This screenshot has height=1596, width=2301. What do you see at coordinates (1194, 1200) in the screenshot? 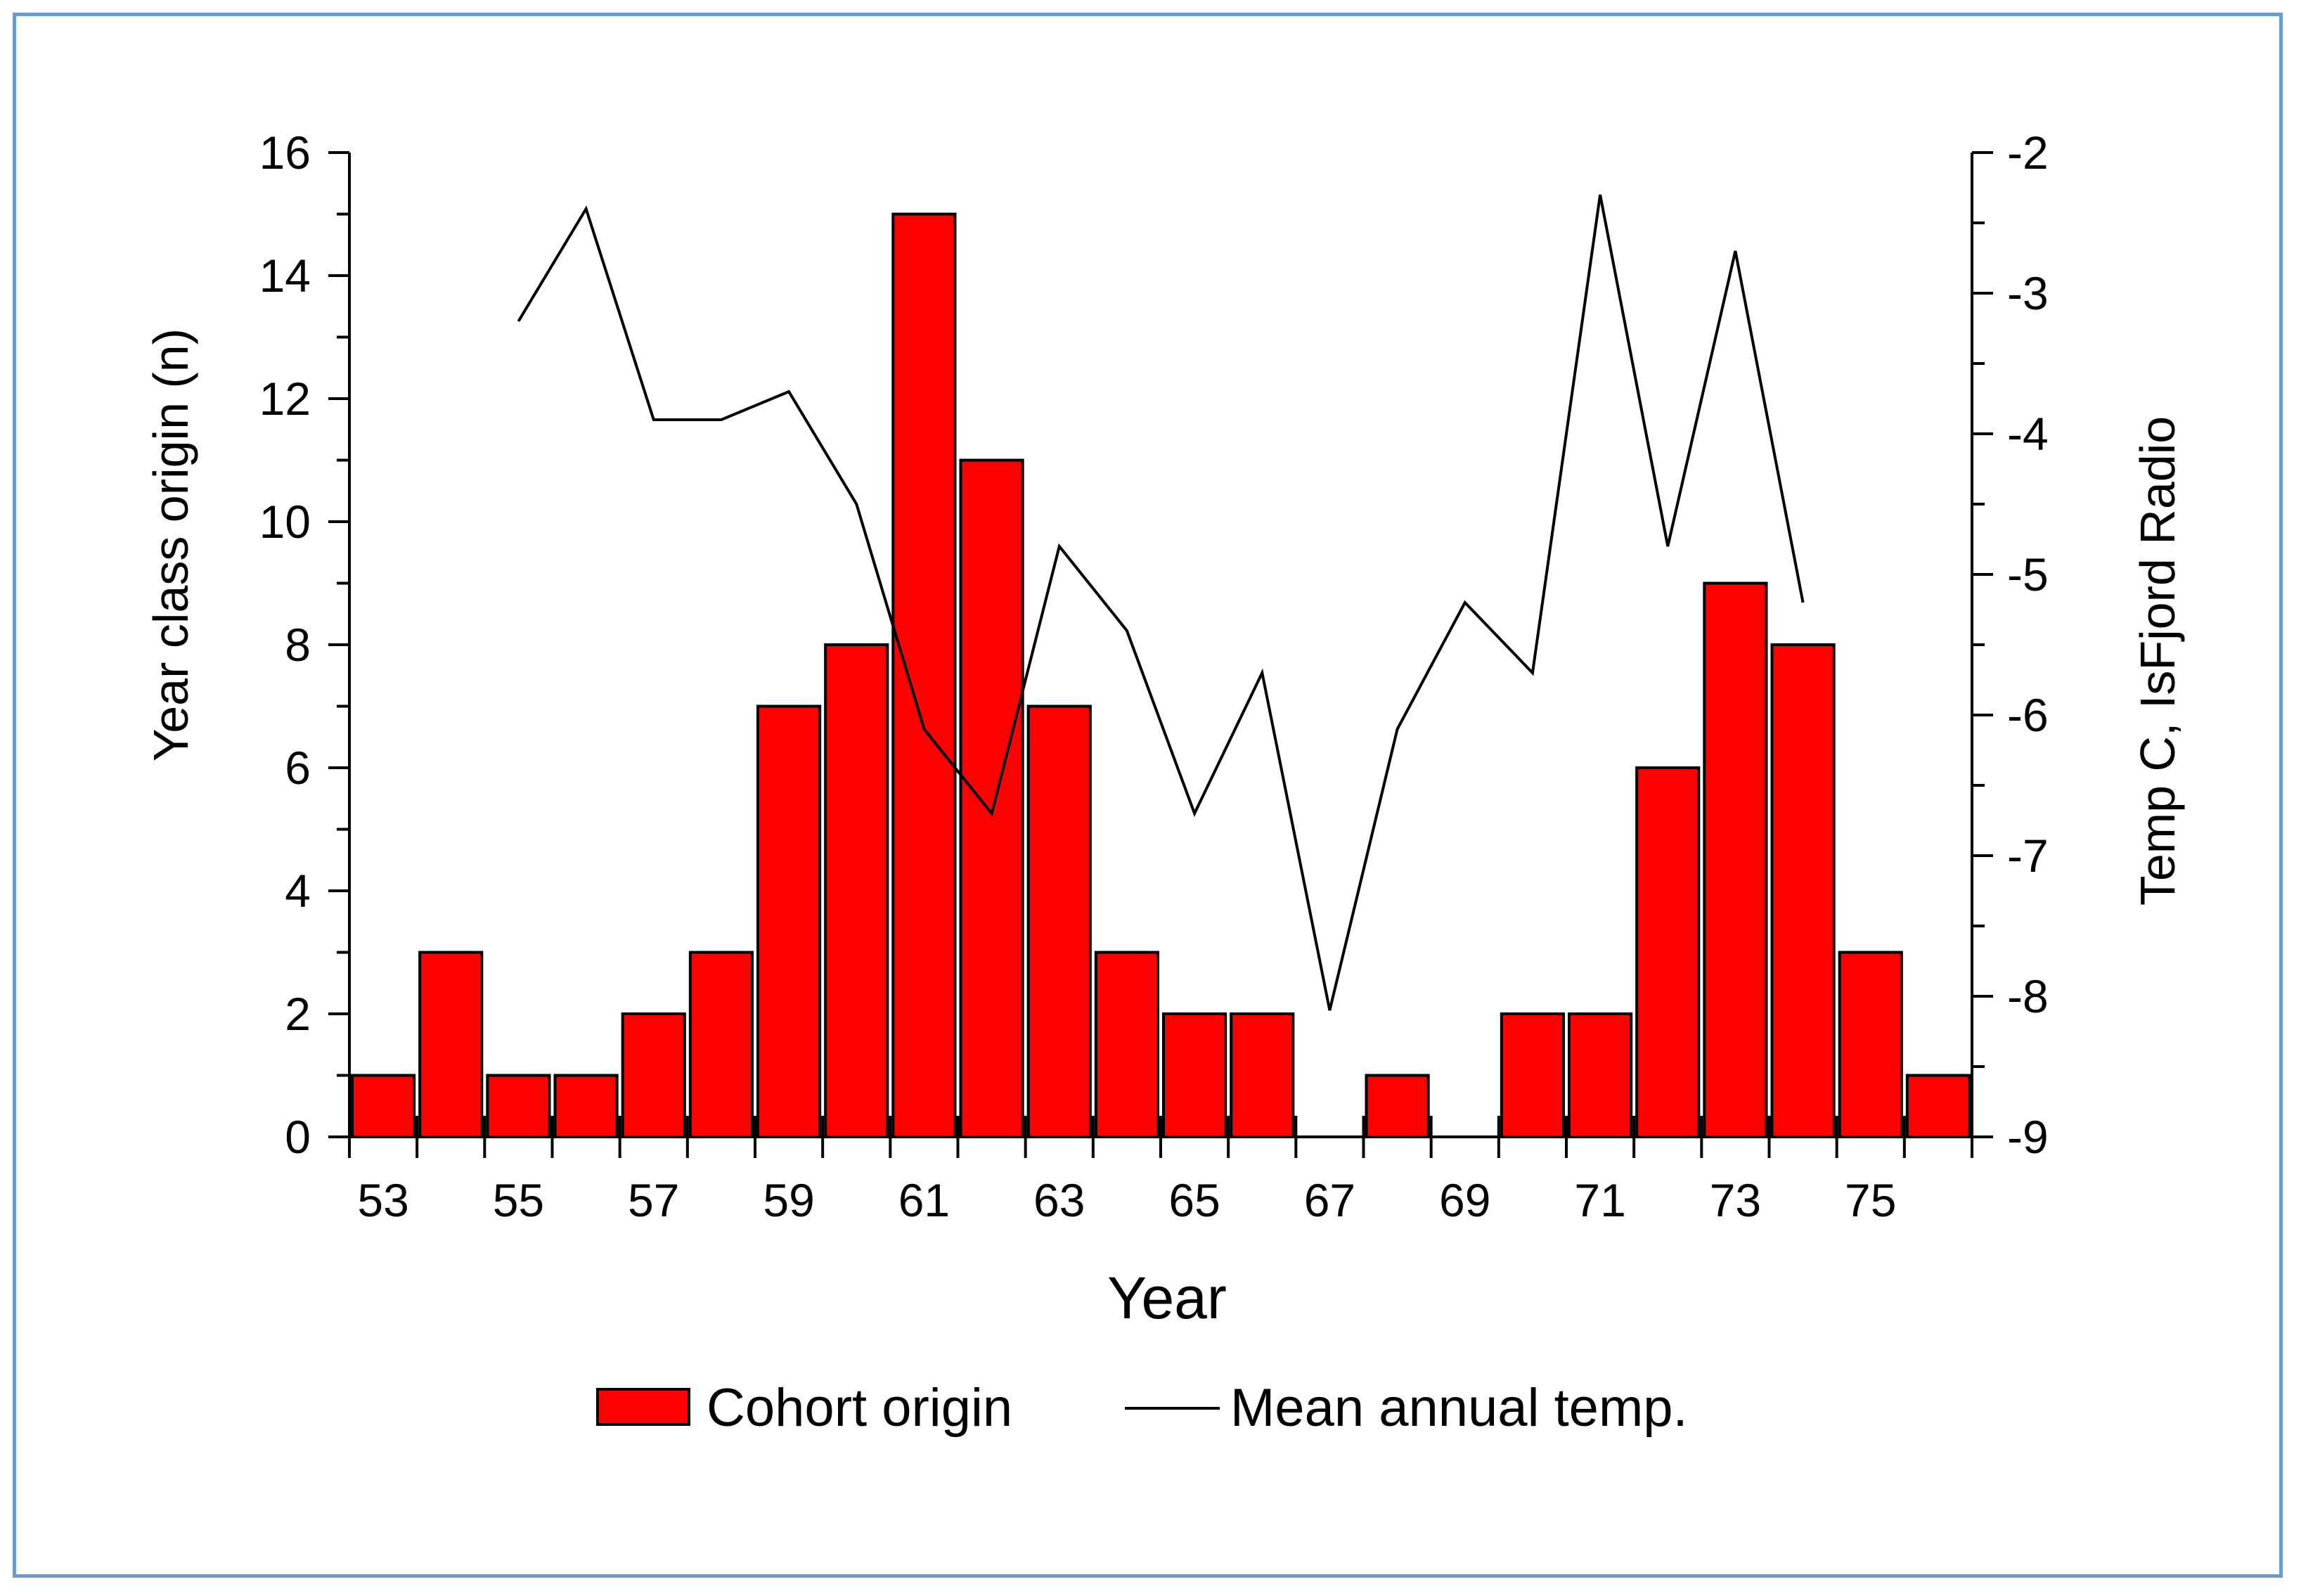
I see `x-tick-label: 65` at bounding box center [1194, 1200].